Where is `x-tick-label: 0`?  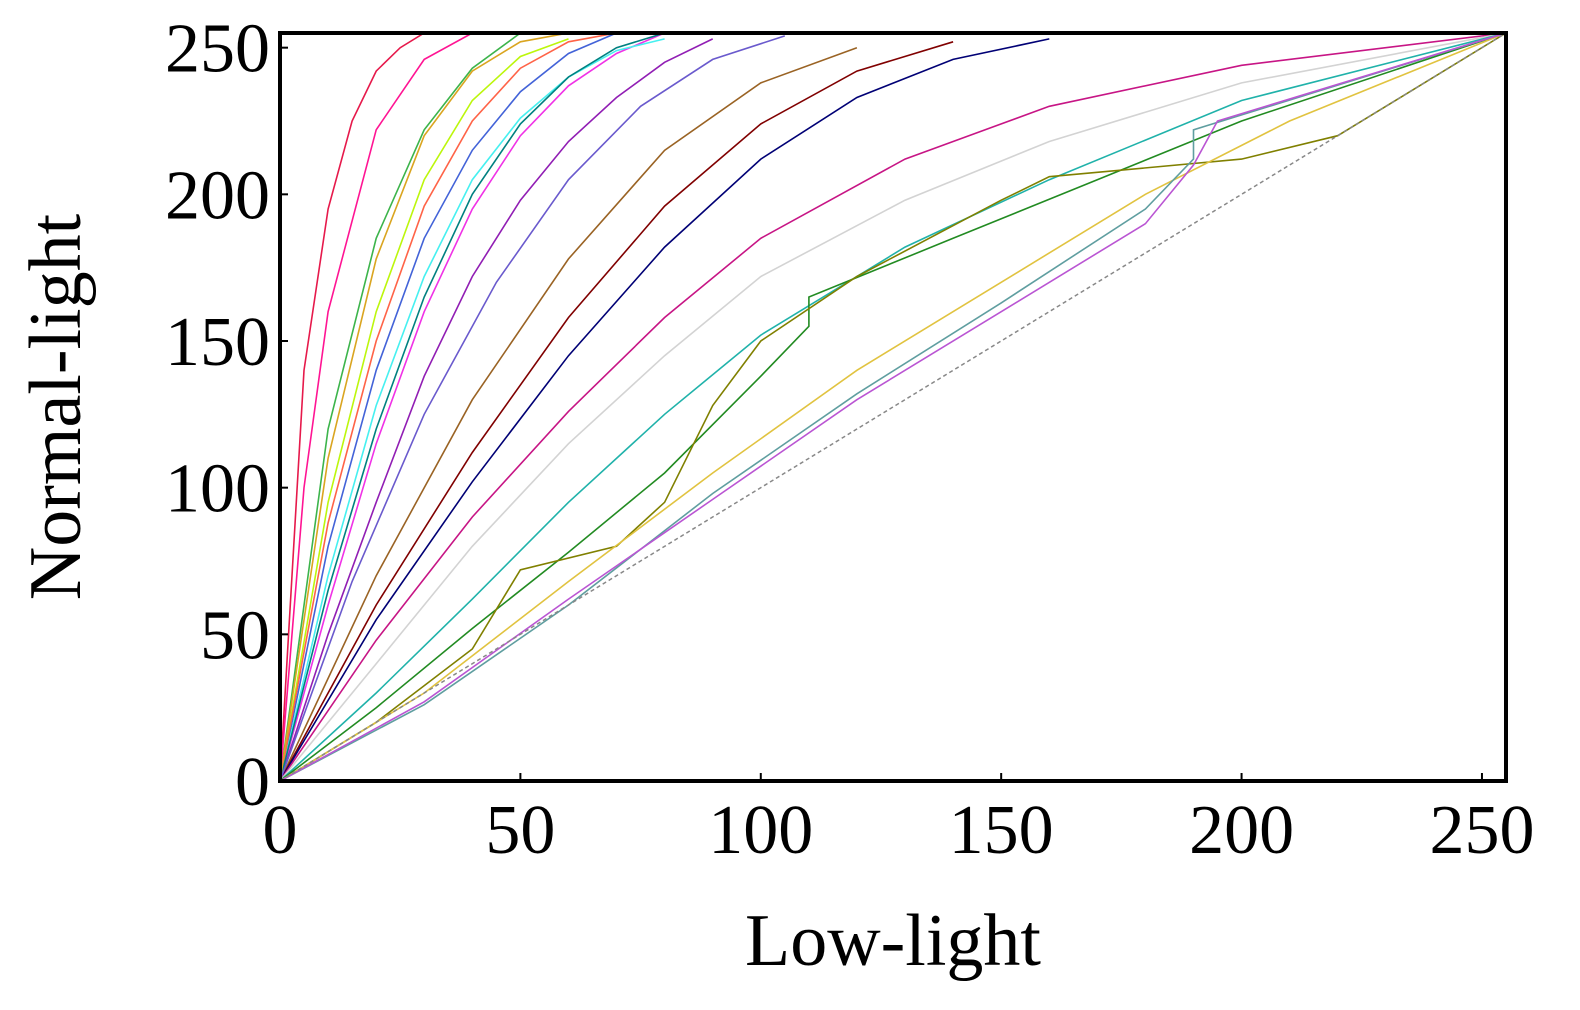
x-tick-label: 0 is located at coordinates (280, 830).